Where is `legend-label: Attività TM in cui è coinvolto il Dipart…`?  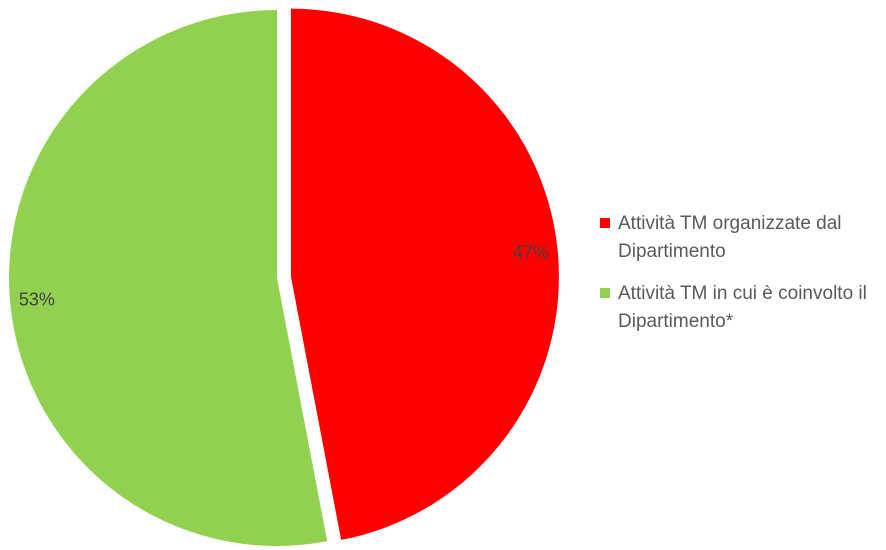 legend-label: Attività TM in cui è coinvolto il Dipart… is located at coordinates (742, 307).